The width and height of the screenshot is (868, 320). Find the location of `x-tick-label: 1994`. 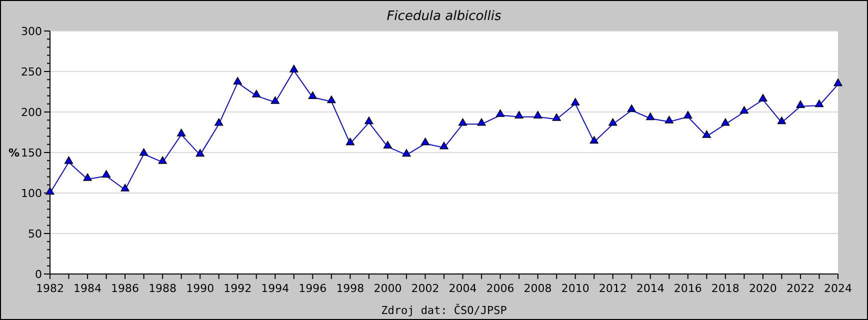

x-tick-label: 1994 is located at coordinates (275, 288).